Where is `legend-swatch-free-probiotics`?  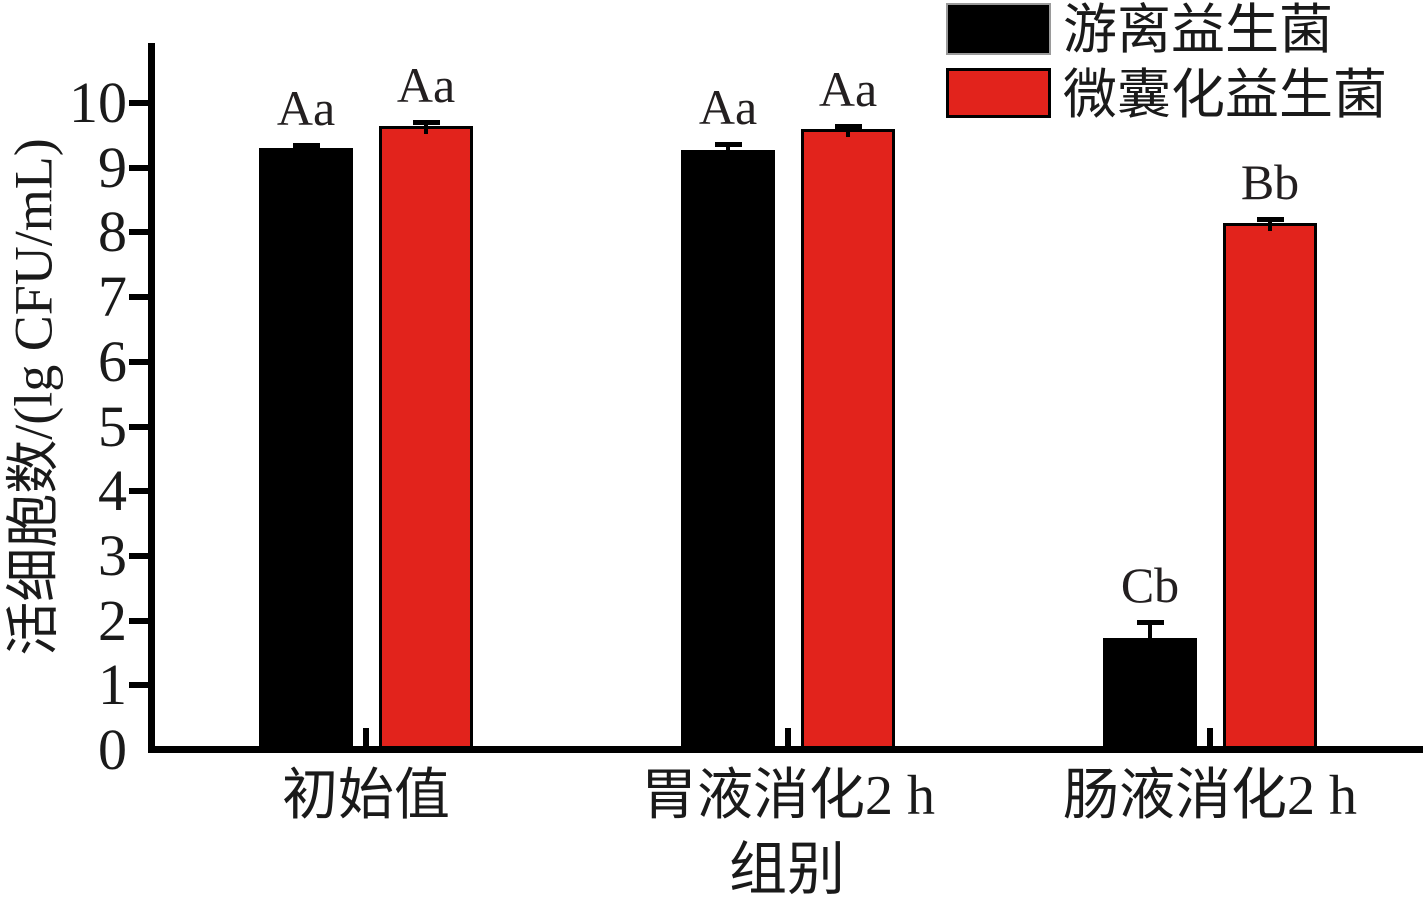
legend-swatch-free-probiotics is located at coordinates (998, 29).